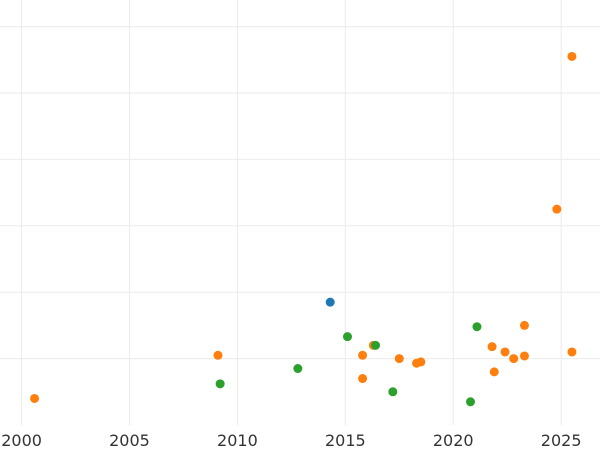  What do you see at coordinates (21, 440) in the screenshot?
I see `x-tick-label-0: 2000` at bounding box center [21, 440].